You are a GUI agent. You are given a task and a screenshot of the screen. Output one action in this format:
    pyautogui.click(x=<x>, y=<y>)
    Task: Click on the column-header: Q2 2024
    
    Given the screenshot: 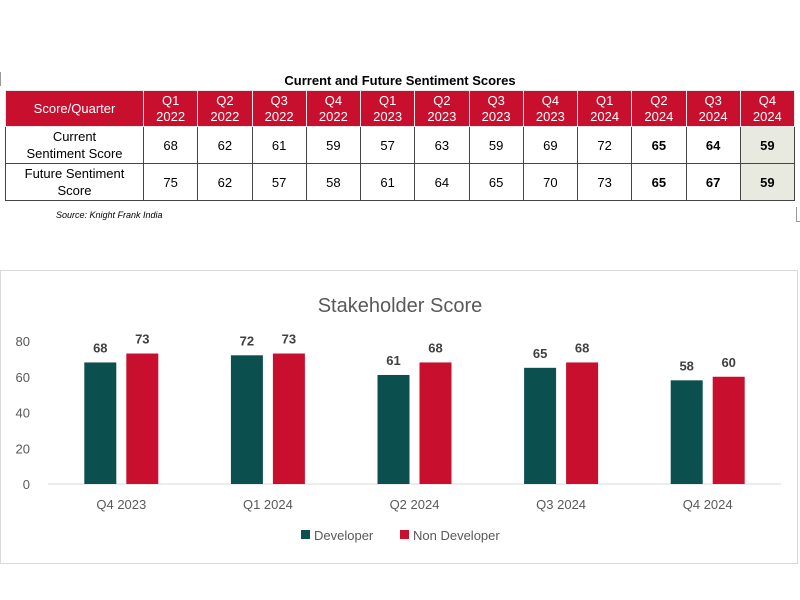 What is the action you would take?
    pyautogui.click(x=659, y=108)
    